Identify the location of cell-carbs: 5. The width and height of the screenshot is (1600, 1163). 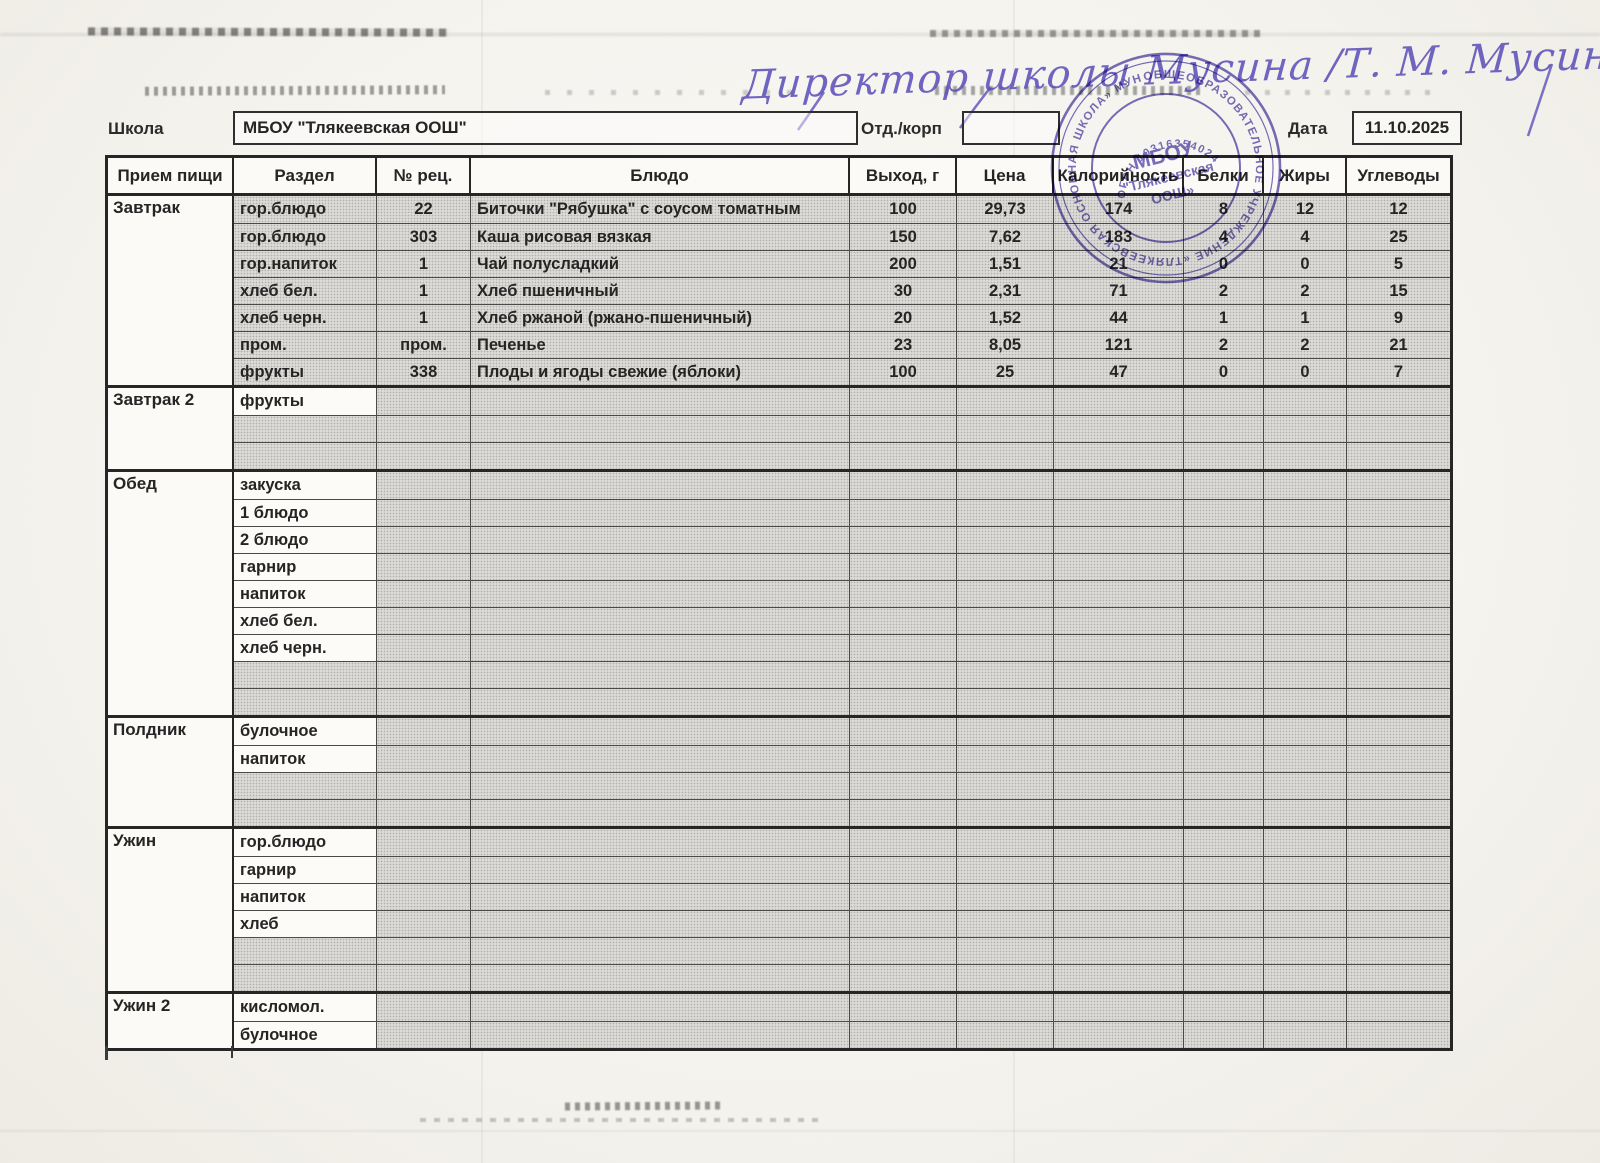
(1398, 264).